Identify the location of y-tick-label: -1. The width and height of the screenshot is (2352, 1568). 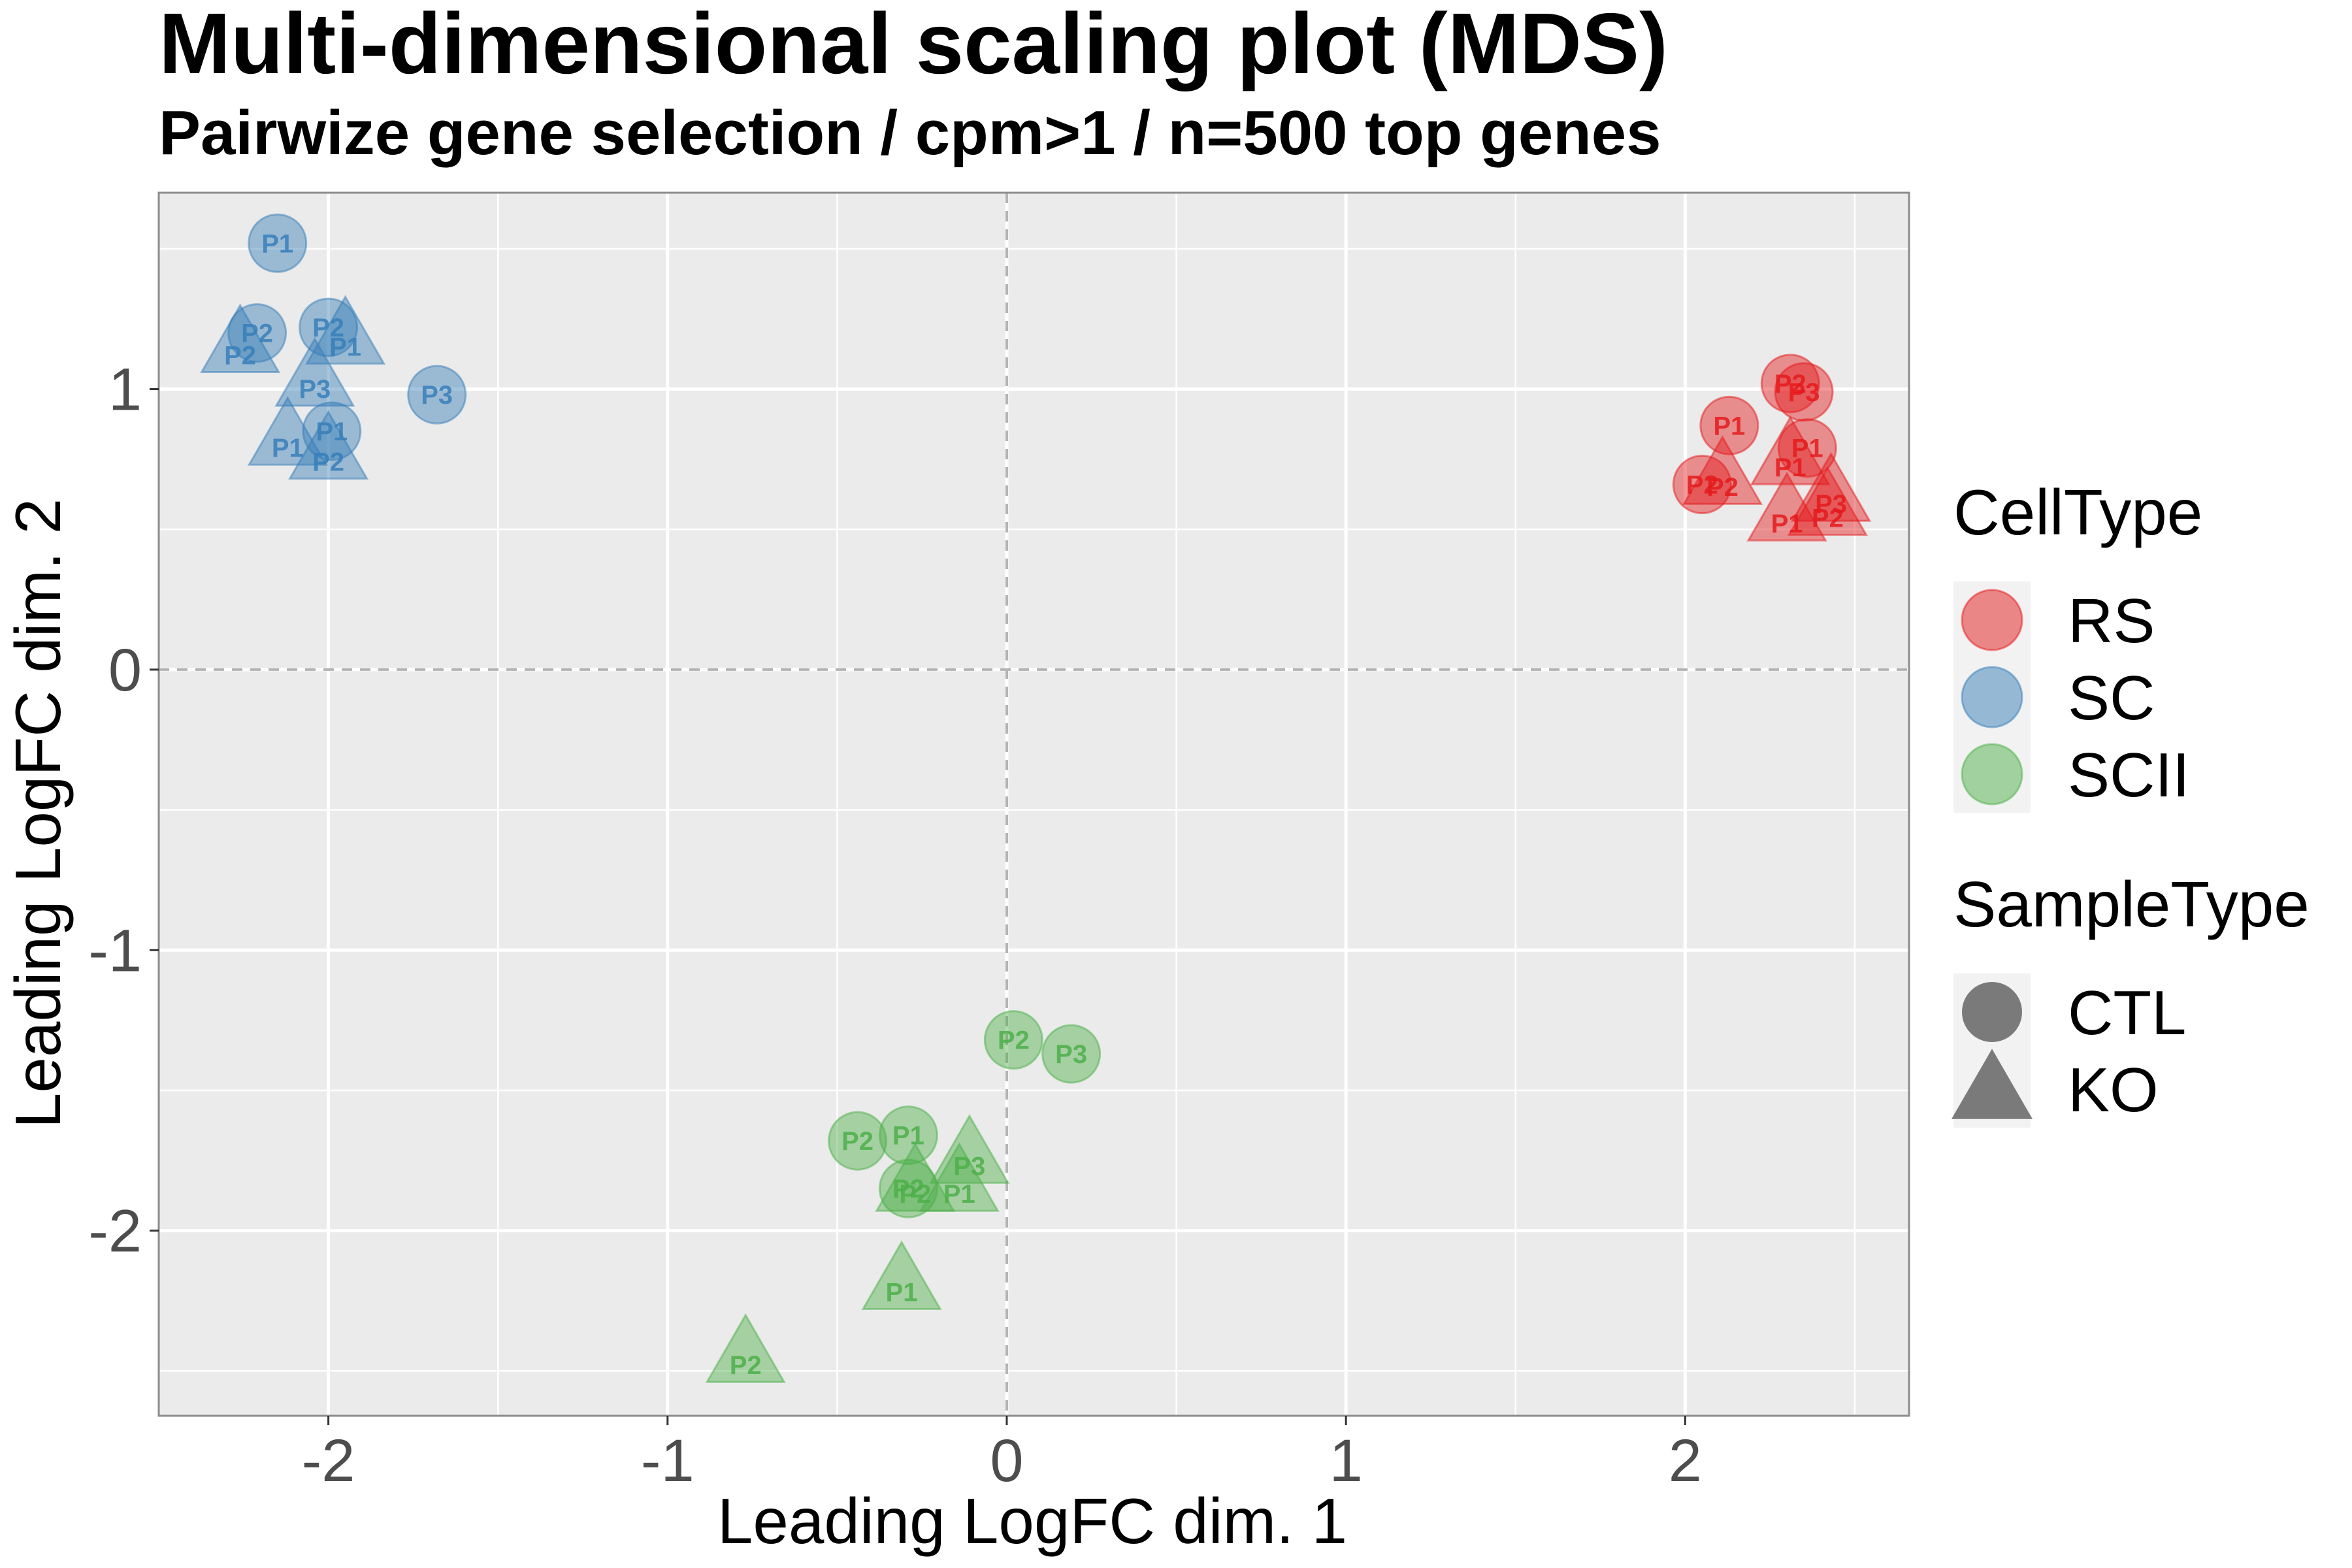
(115, 950).